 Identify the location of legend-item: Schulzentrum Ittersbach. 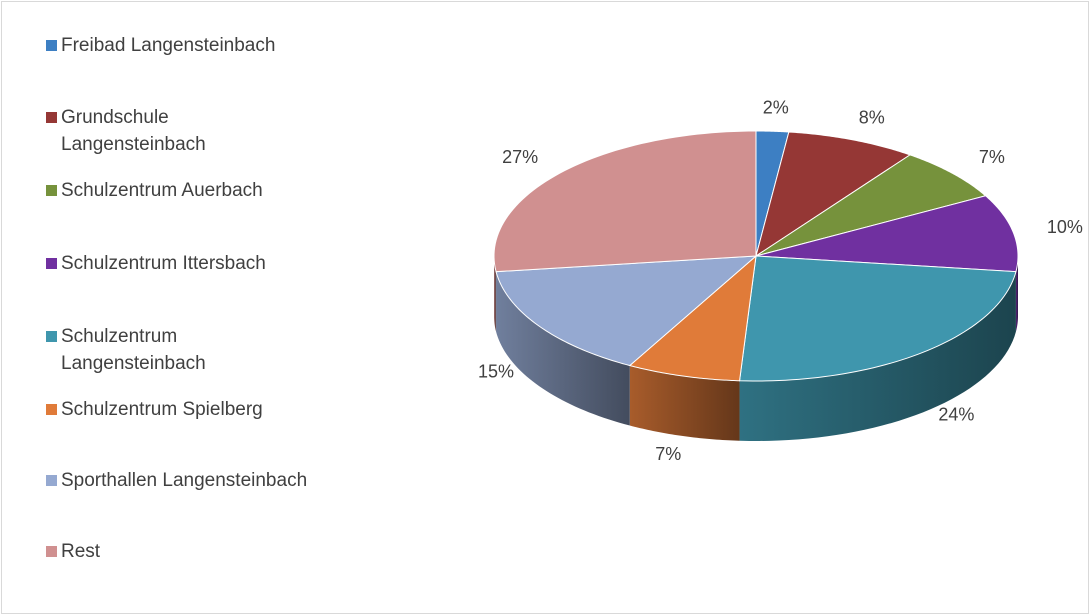
(156, 263).